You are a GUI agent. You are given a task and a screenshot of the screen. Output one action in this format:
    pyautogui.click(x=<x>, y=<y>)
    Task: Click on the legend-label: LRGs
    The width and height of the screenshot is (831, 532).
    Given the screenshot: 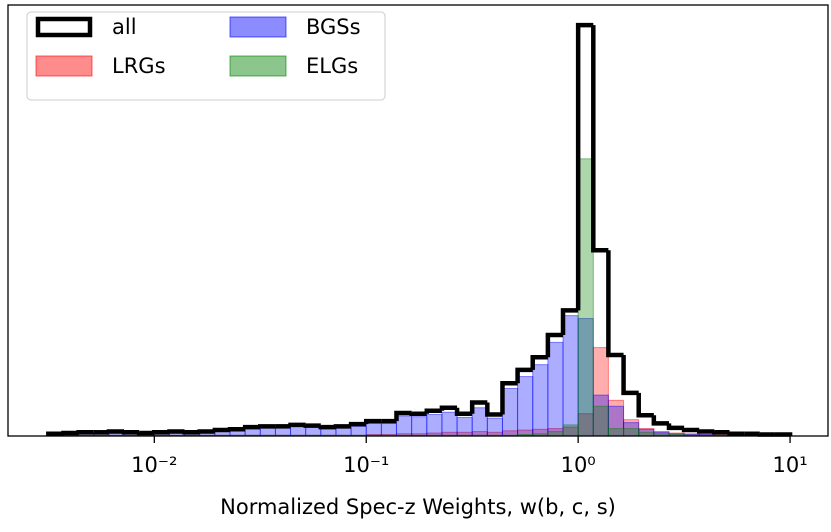 What is the action you would take?
    pyautogui.click(x=139, y=66)
    